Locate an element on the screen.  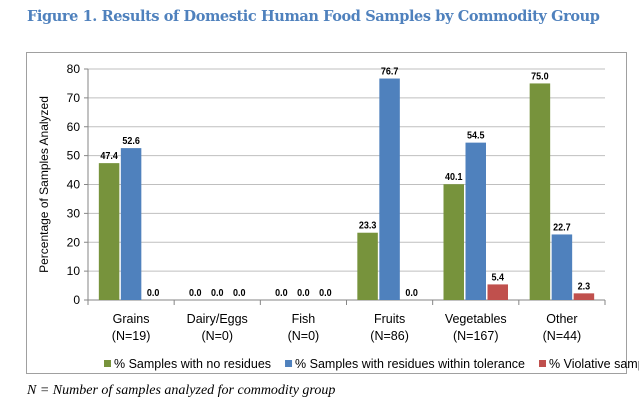
legend-label: % Samples with no residues is located at coordinates (192, 364).